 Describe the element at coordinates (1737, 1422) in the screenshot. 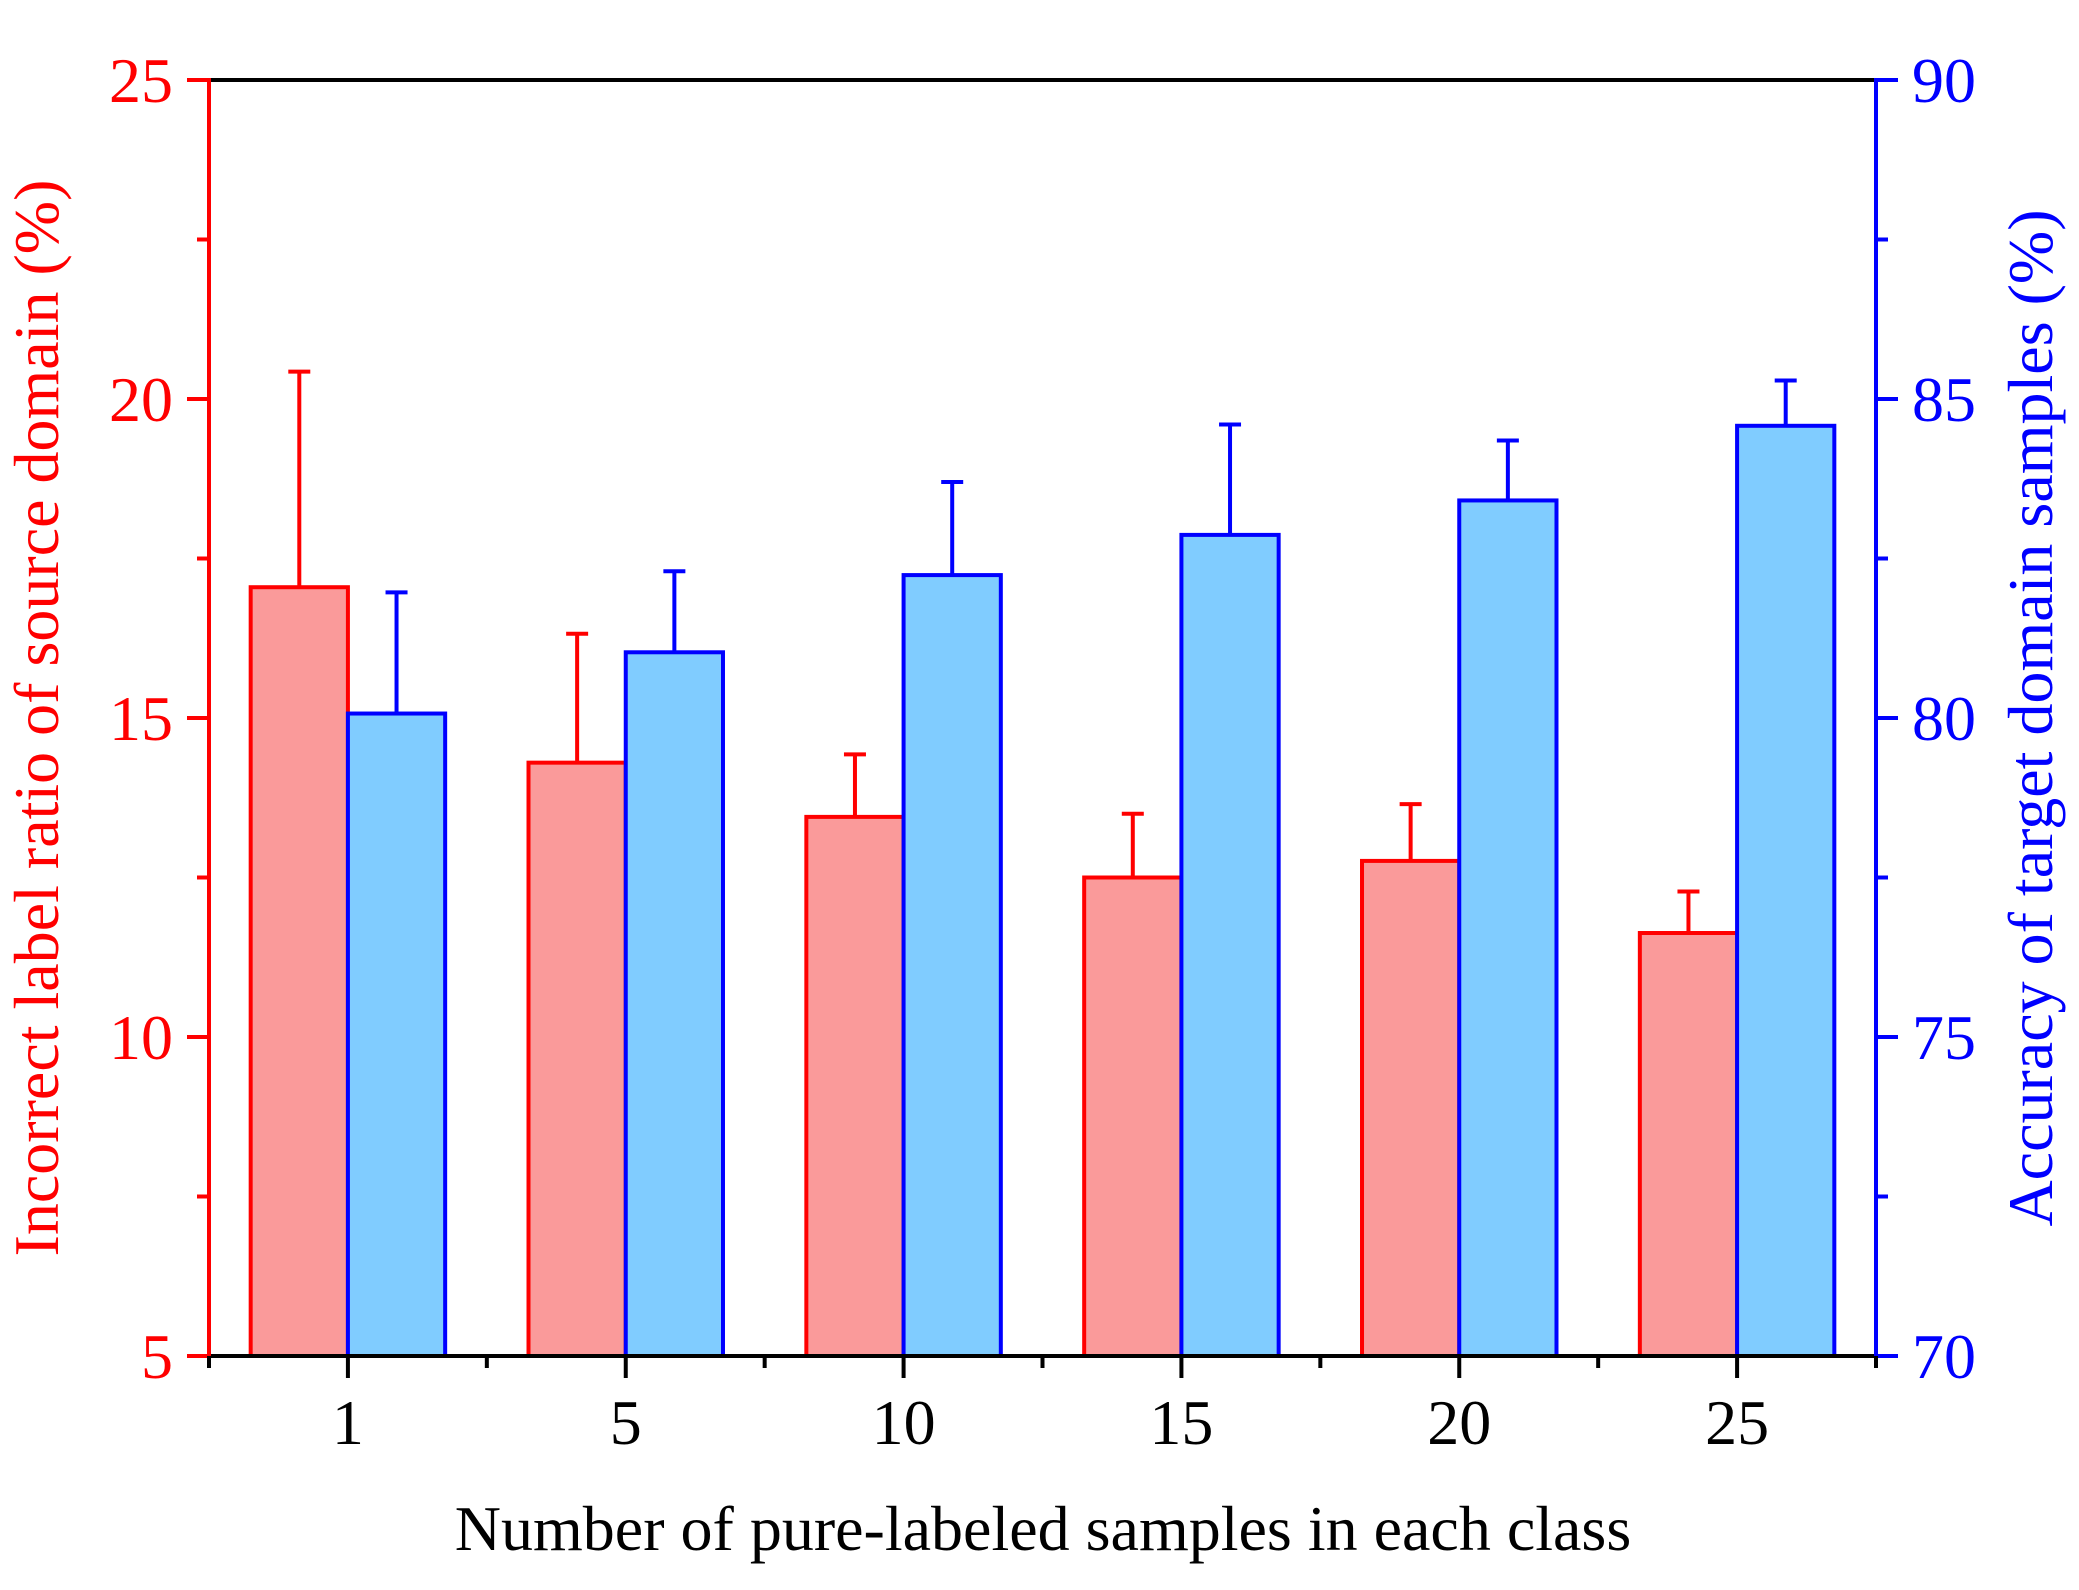

I see `x-tick-label: 25` at that location.